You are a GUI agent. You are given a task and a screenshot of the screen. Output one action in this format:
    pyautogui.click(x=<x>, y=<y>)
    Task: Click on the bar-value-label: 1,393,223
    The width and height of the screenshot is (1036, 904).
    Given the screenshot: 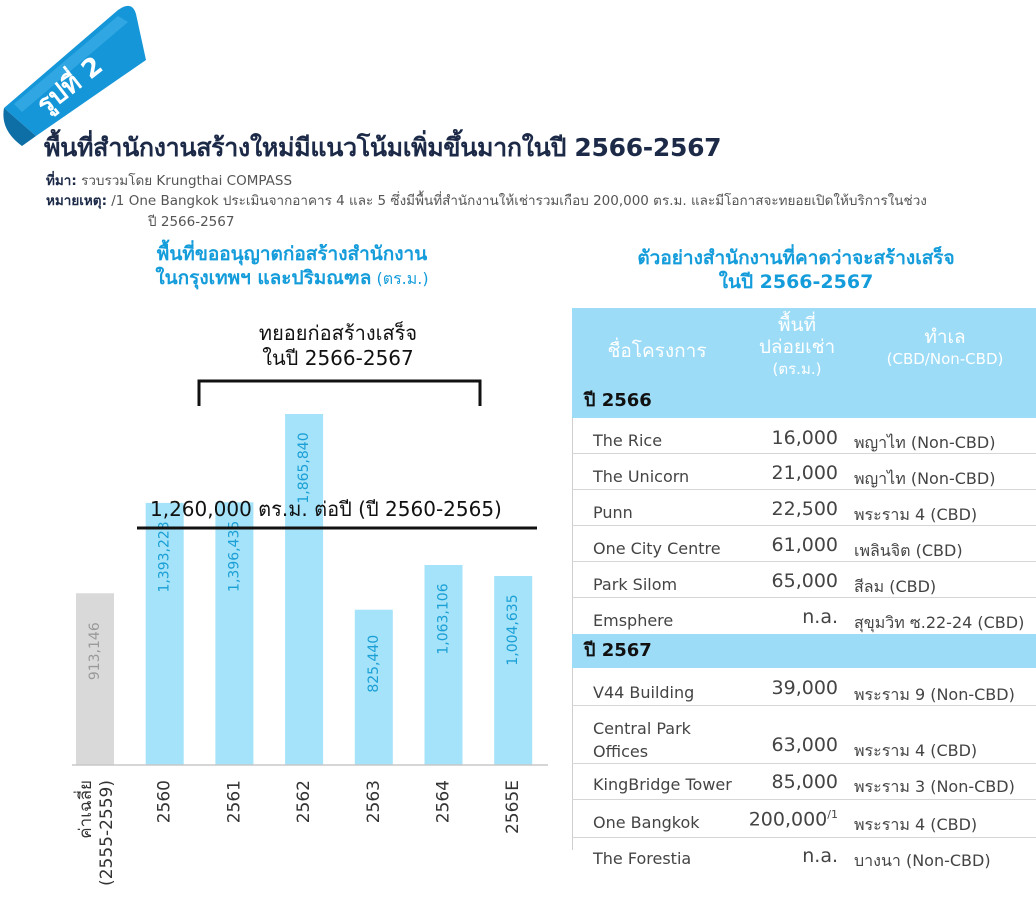 What is the action you would take?
    pyautogui.click(x=165, y=556)
    